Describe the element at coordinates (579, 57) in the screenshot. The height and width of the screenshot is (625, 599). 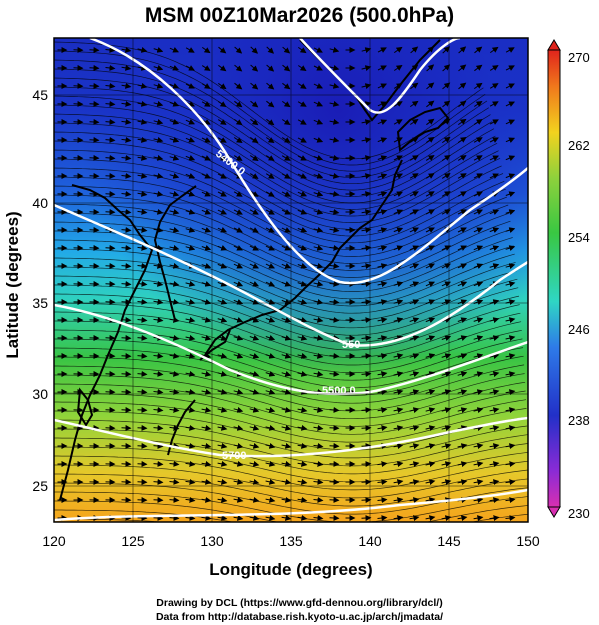
I see `colorbar-label: 270` at that location.